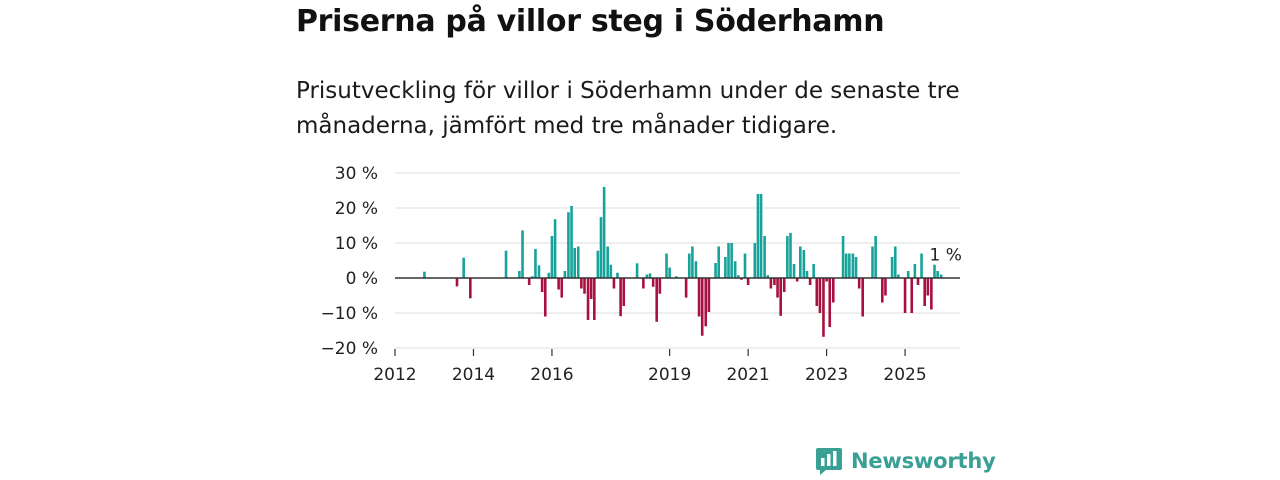  Describe the element at coordinates (683, 262) in the screenshot. I see `bar-layer` at that location.